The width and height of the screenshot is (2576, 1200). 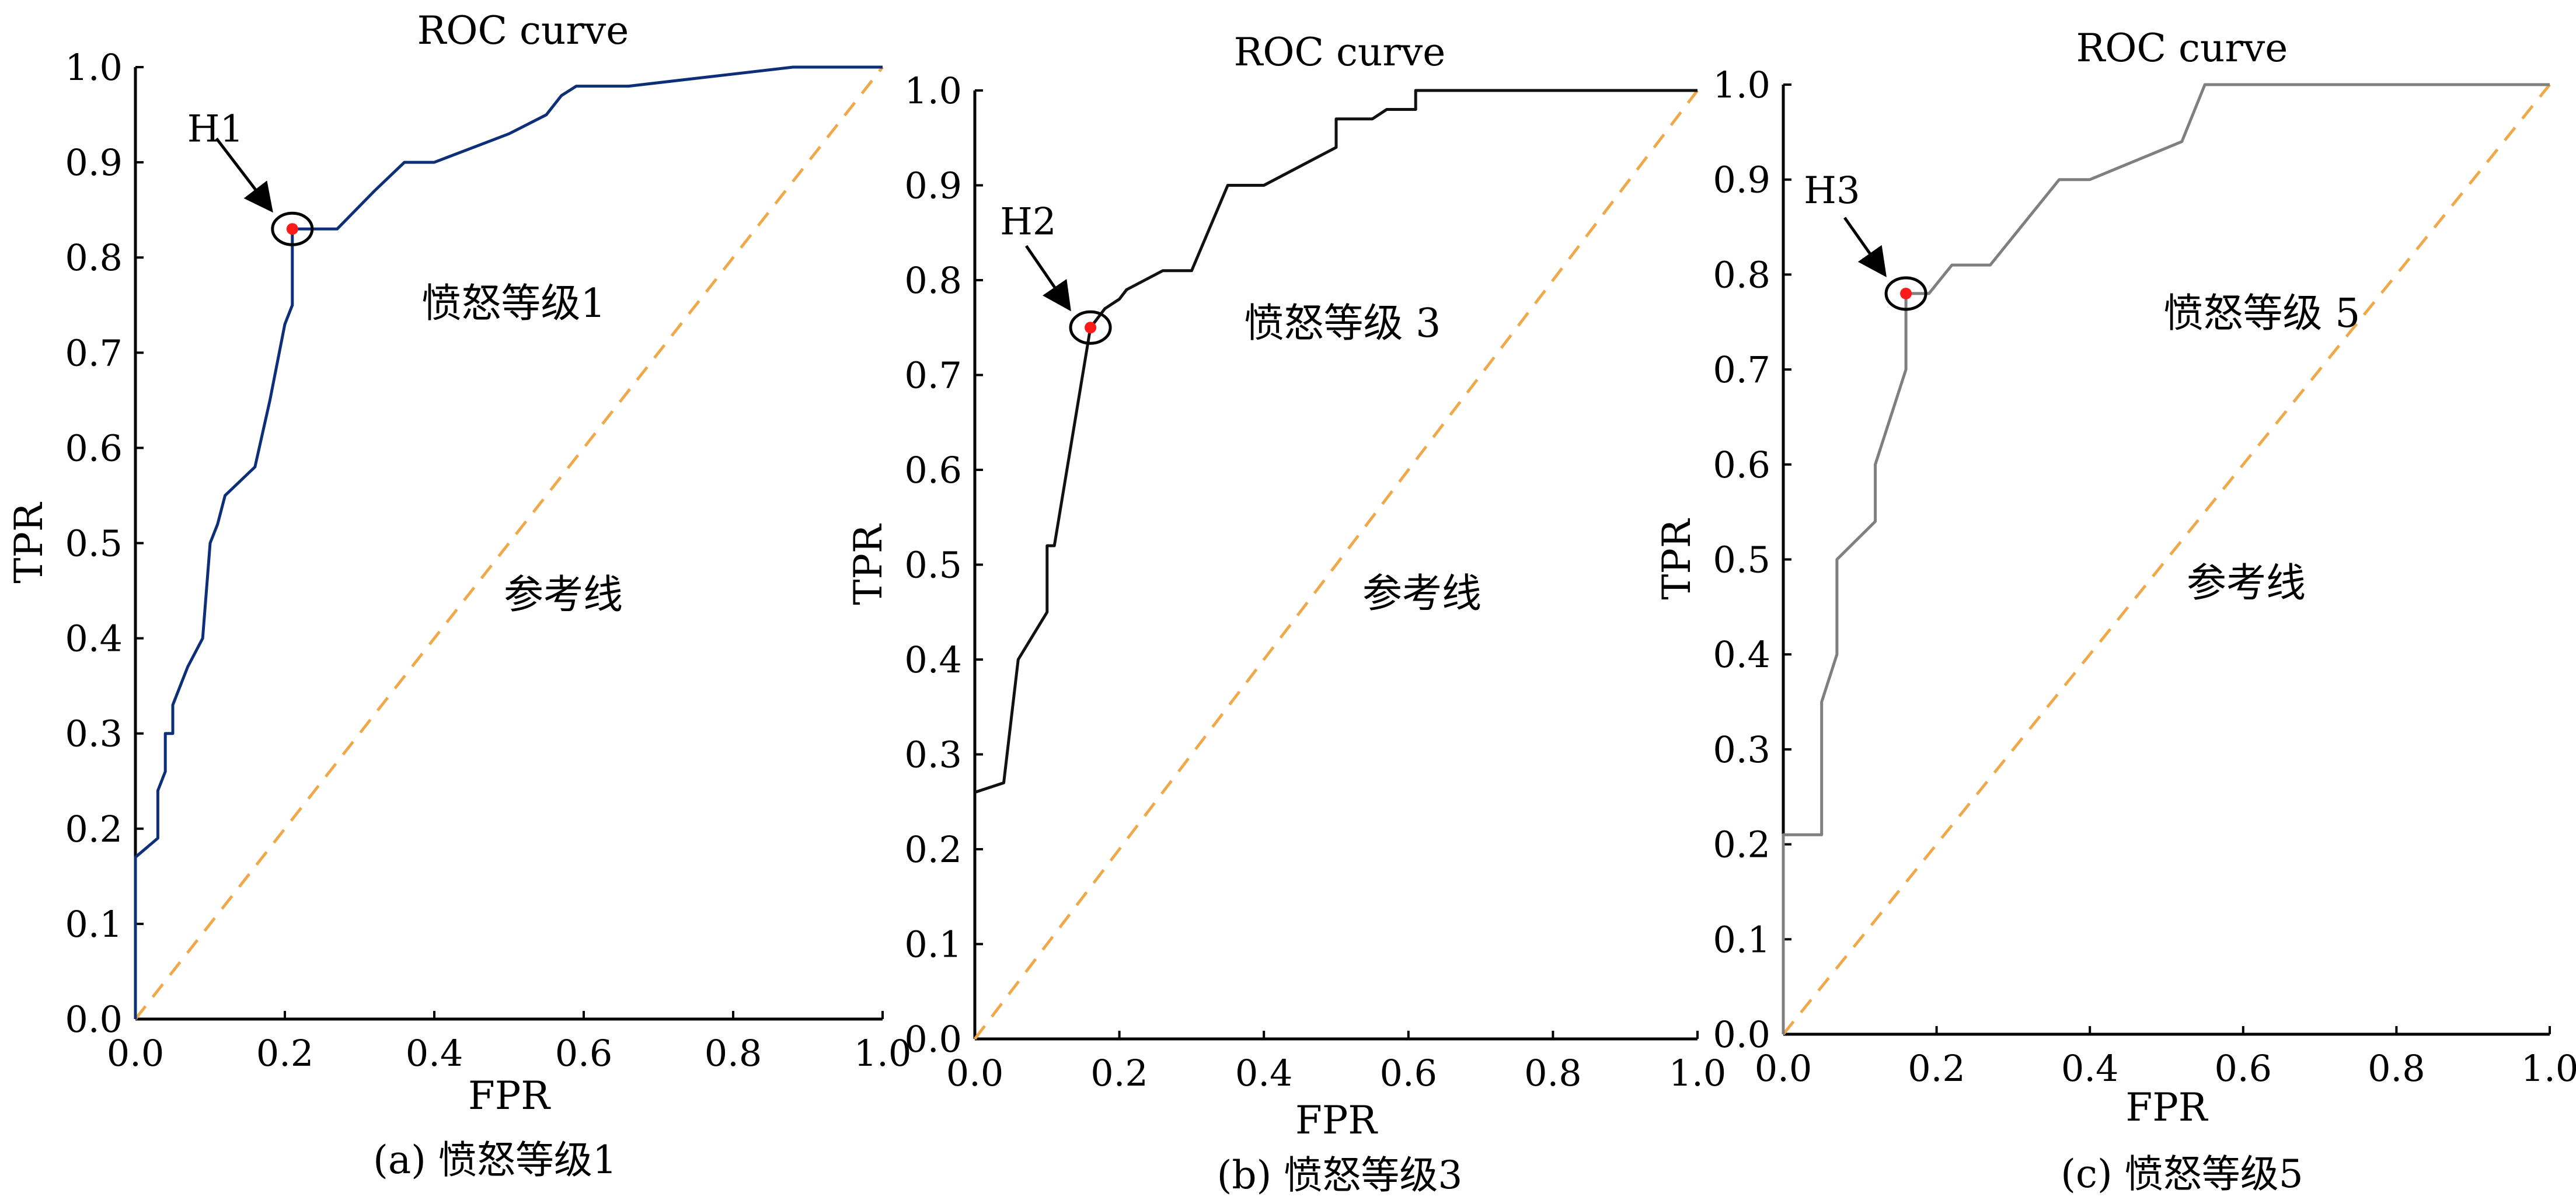 I want to click on panel-caption: (b) 愤怒等级3, so click(x=1340, y=1175).